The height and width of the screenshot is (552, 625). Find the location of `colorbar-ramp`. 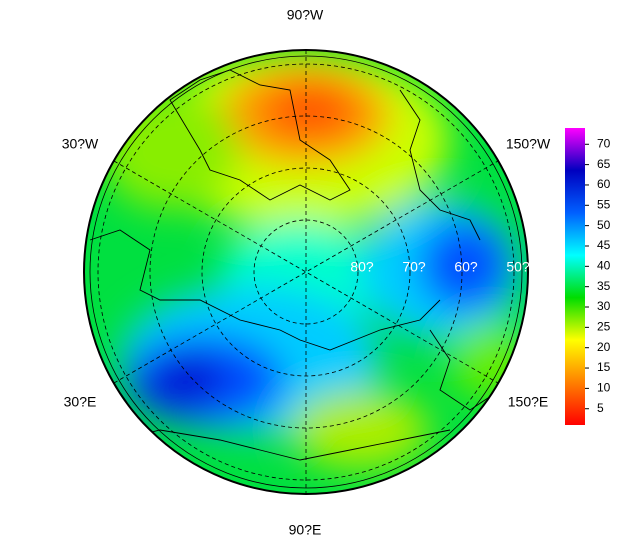

colorbar-ramp is located at coordinates (575, 276).